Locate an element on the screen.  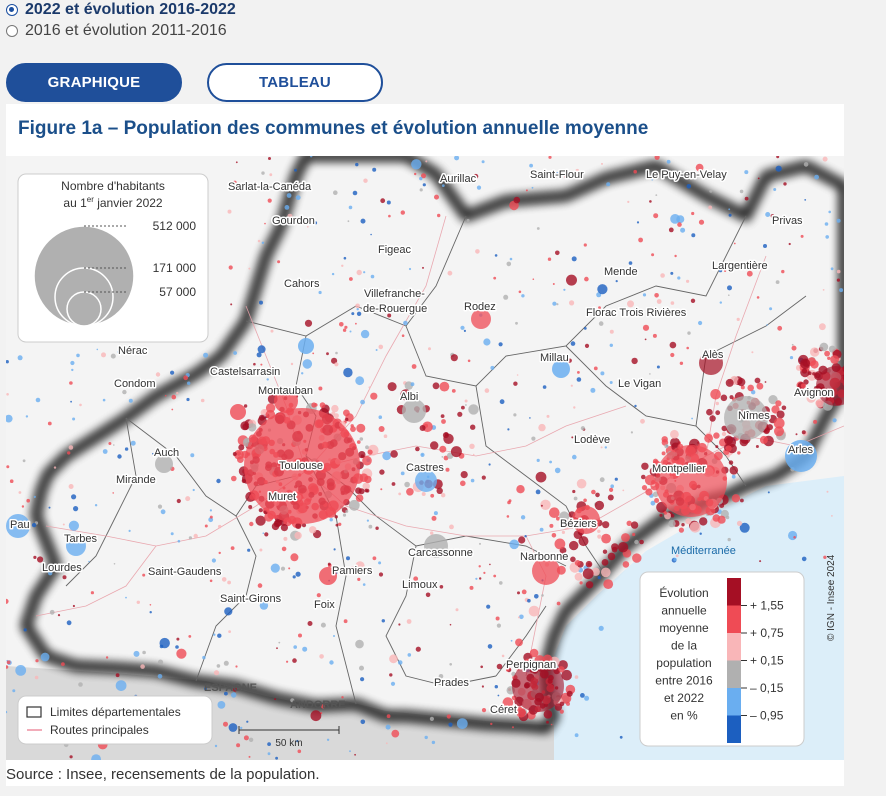
radio-icon is located at coordinates (12, 31).